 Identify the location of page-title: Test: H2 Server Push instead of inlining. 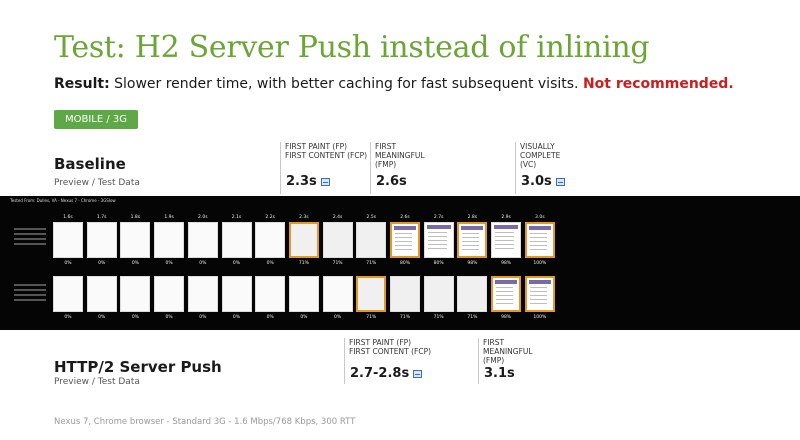
(352, 47).